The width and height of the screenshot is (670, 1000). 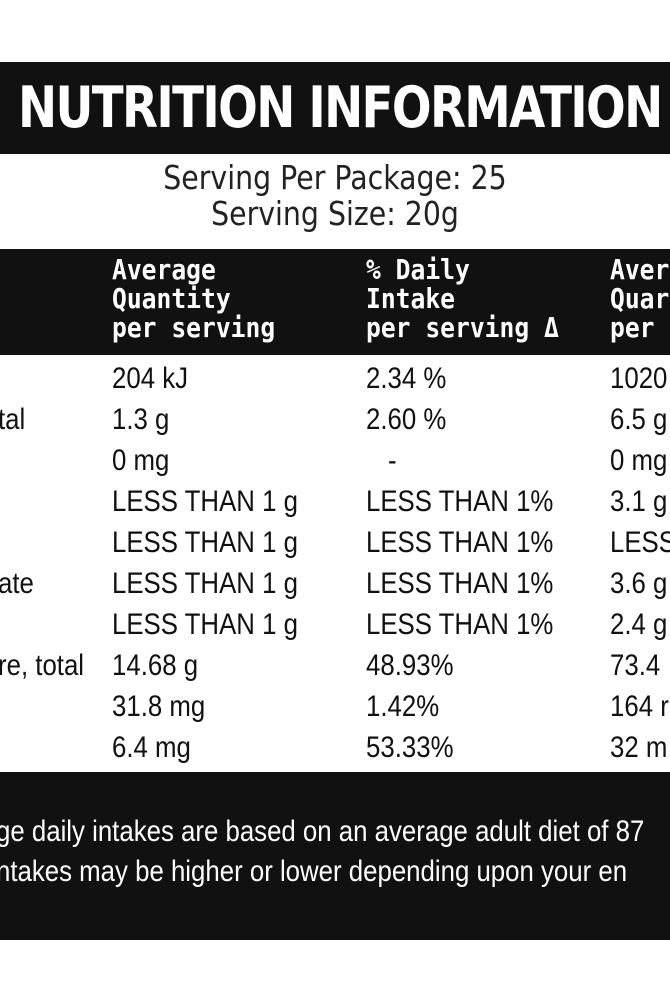 What do you see at coordinates (392, 460) in the screenshot?
I see `daily-intake-value: -` at bounding box center [392, 460].